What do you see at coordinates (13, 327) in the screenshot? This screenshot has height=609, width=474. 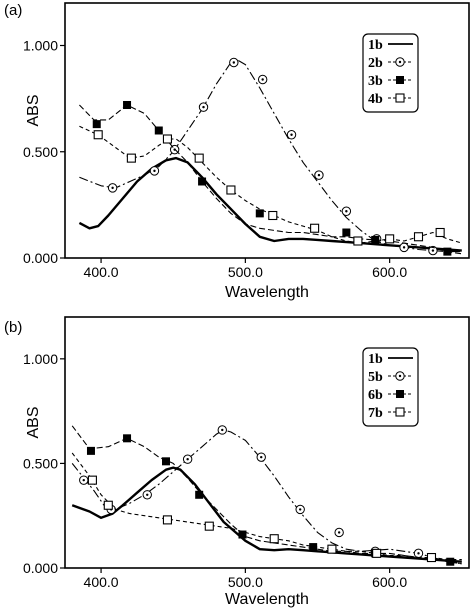 I see `panel-label: (b)` at bounding box center [13, 327].